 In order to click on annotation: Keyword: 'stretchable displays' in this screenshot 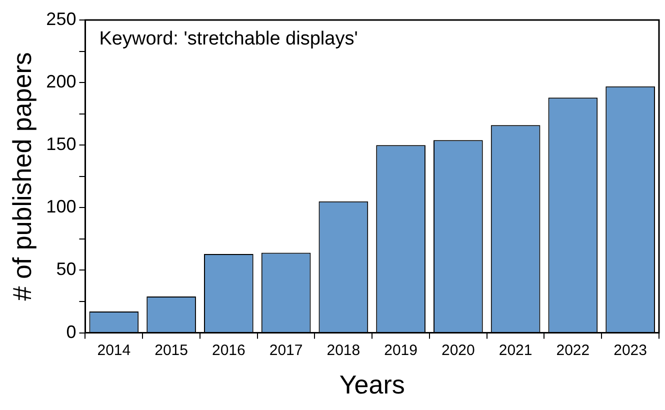, I will do `click(228, 39)`.